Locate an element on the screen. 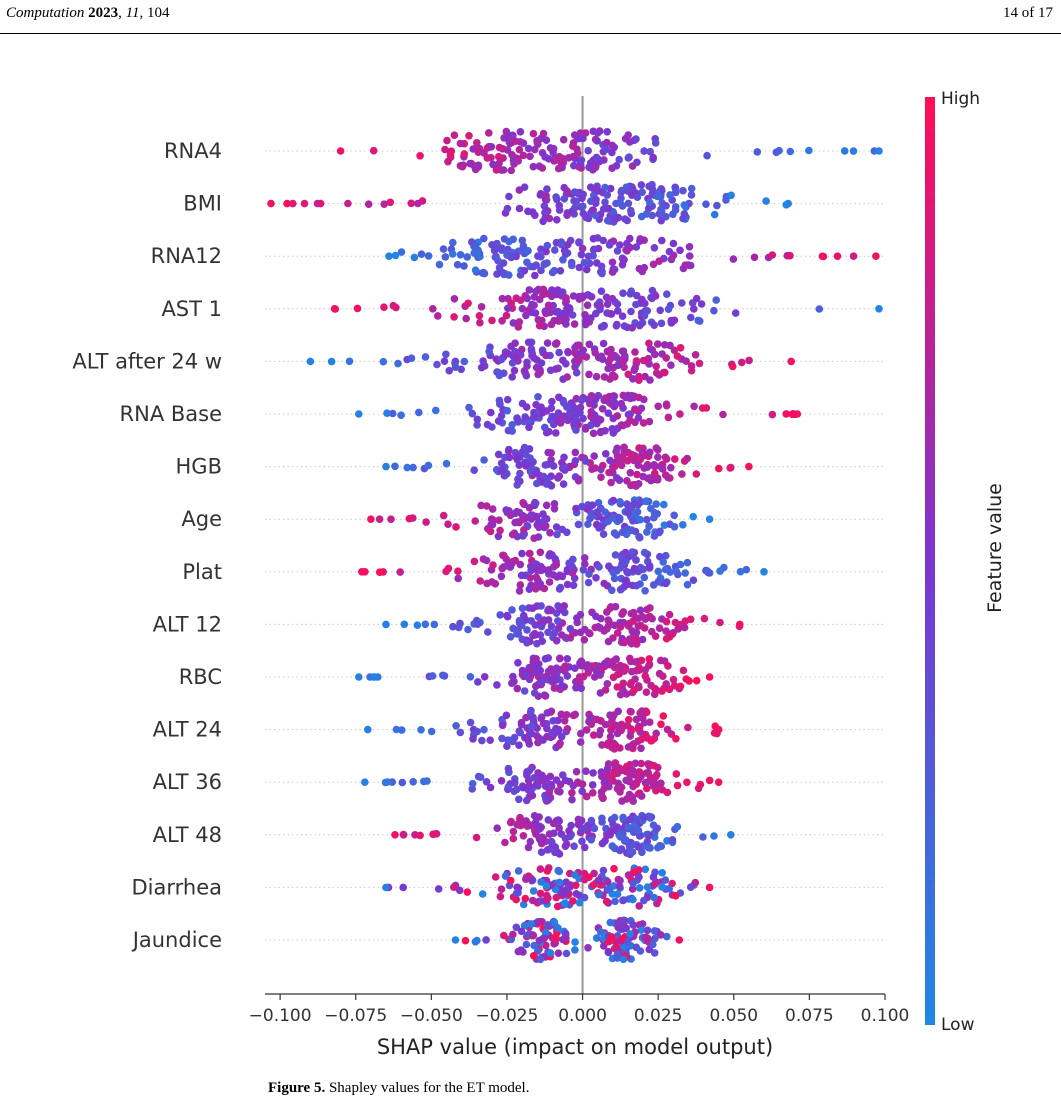  feature-row-rna12 is located at coordinates (632, 257).